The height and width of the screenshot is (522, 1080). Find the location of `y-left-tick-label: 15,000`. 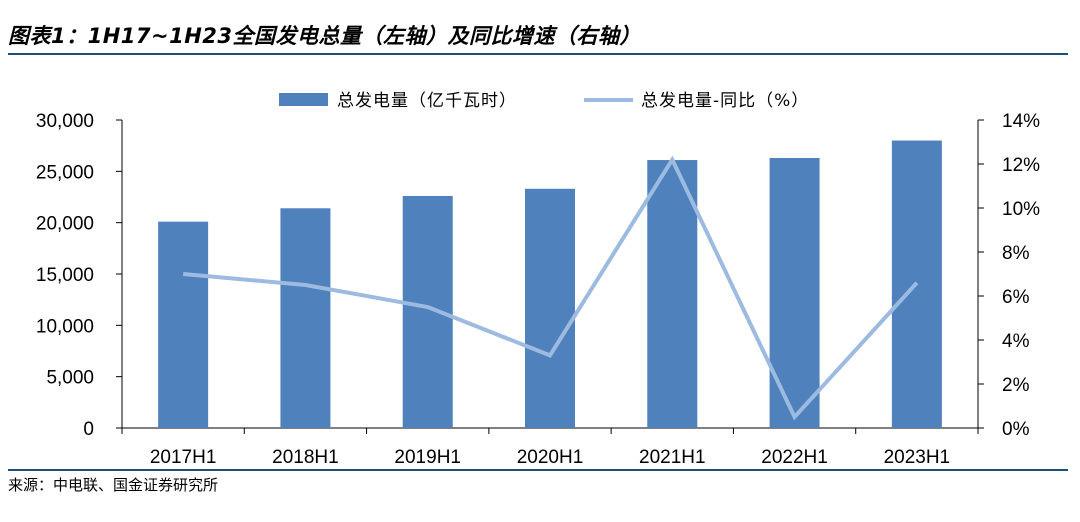

y-left-tick-label: 15,000 is located at coordinates (65, 275).